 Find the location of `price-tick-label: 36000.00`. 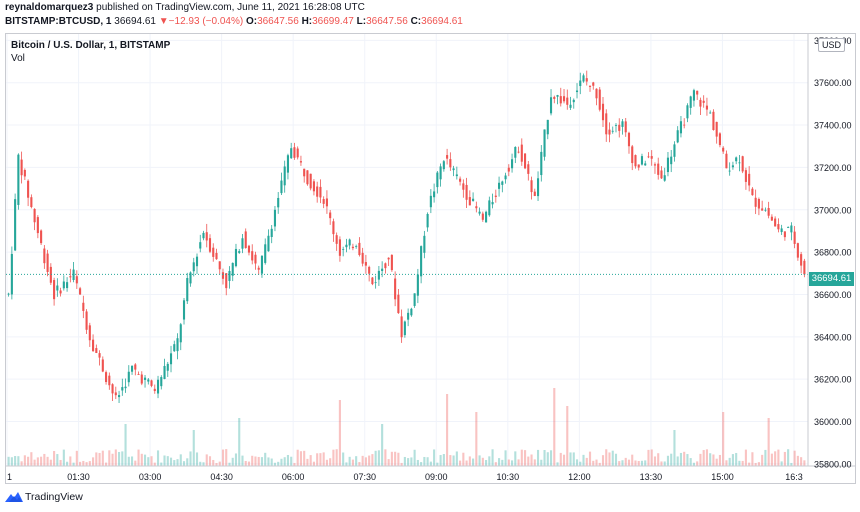

price-tick-label: 36000.00 is located at coordinates (833, 422).